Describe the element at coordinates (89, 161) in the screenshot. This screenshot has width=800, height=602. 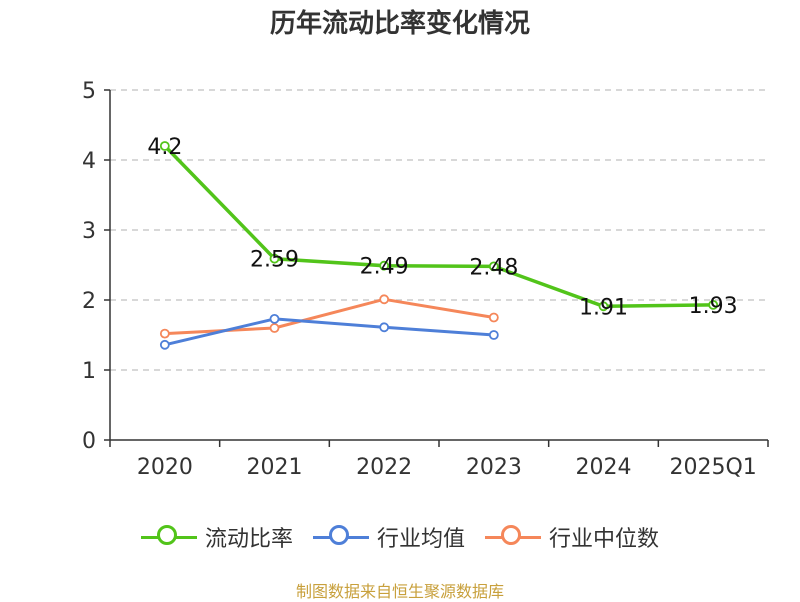
I see `y-tick-label: 4` at that location.